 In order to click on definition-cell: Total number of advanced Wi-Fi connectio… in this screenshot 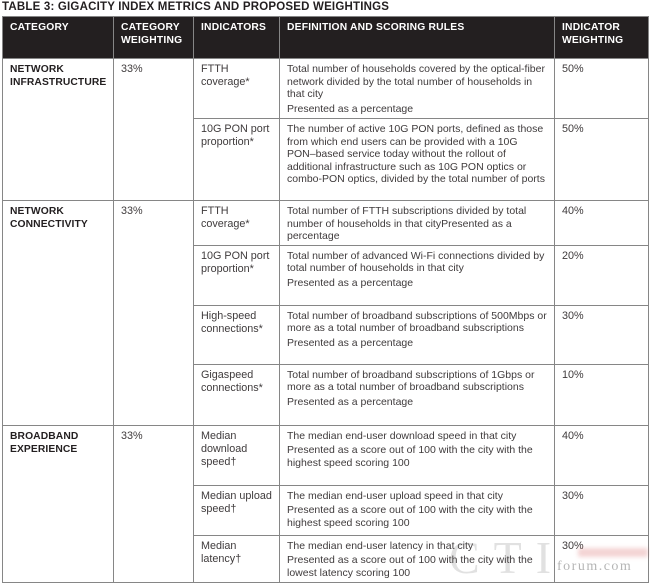, I will do `click(417, 275)`.